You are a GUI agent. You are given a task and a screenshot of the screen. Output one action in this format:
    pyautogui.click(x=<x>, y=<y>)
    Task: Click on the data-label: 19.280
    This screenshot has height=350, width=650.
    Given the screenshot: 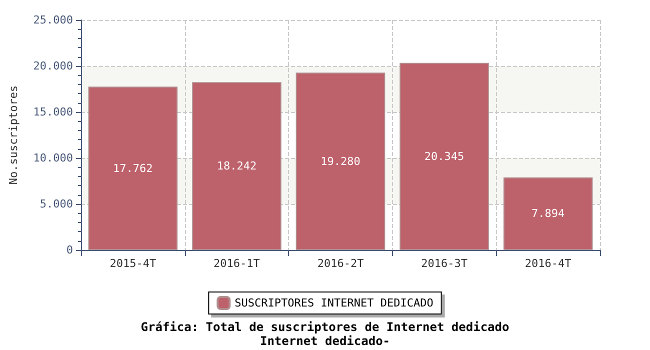 What is the action you would take?
    pyautogui.click(x=340, y=161)
    